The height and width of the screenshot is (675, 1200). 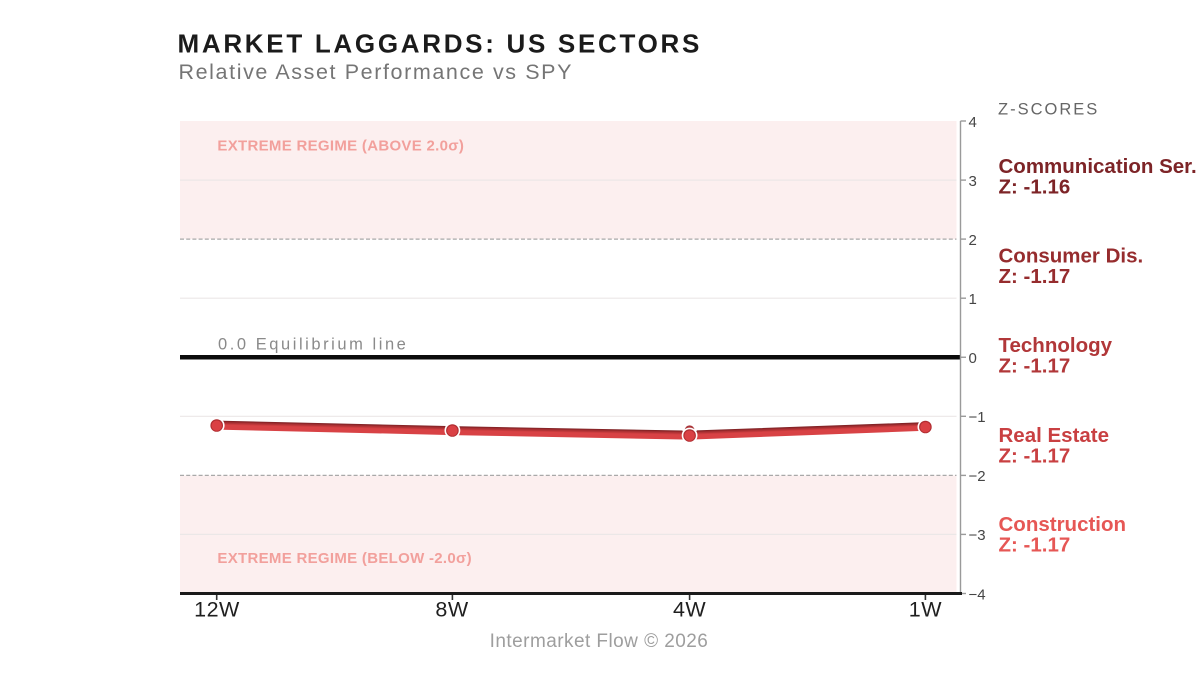 I want to click on svg-text: EXTREME REGIME (BELOW -2.0σ), so click(x=344, y=558).